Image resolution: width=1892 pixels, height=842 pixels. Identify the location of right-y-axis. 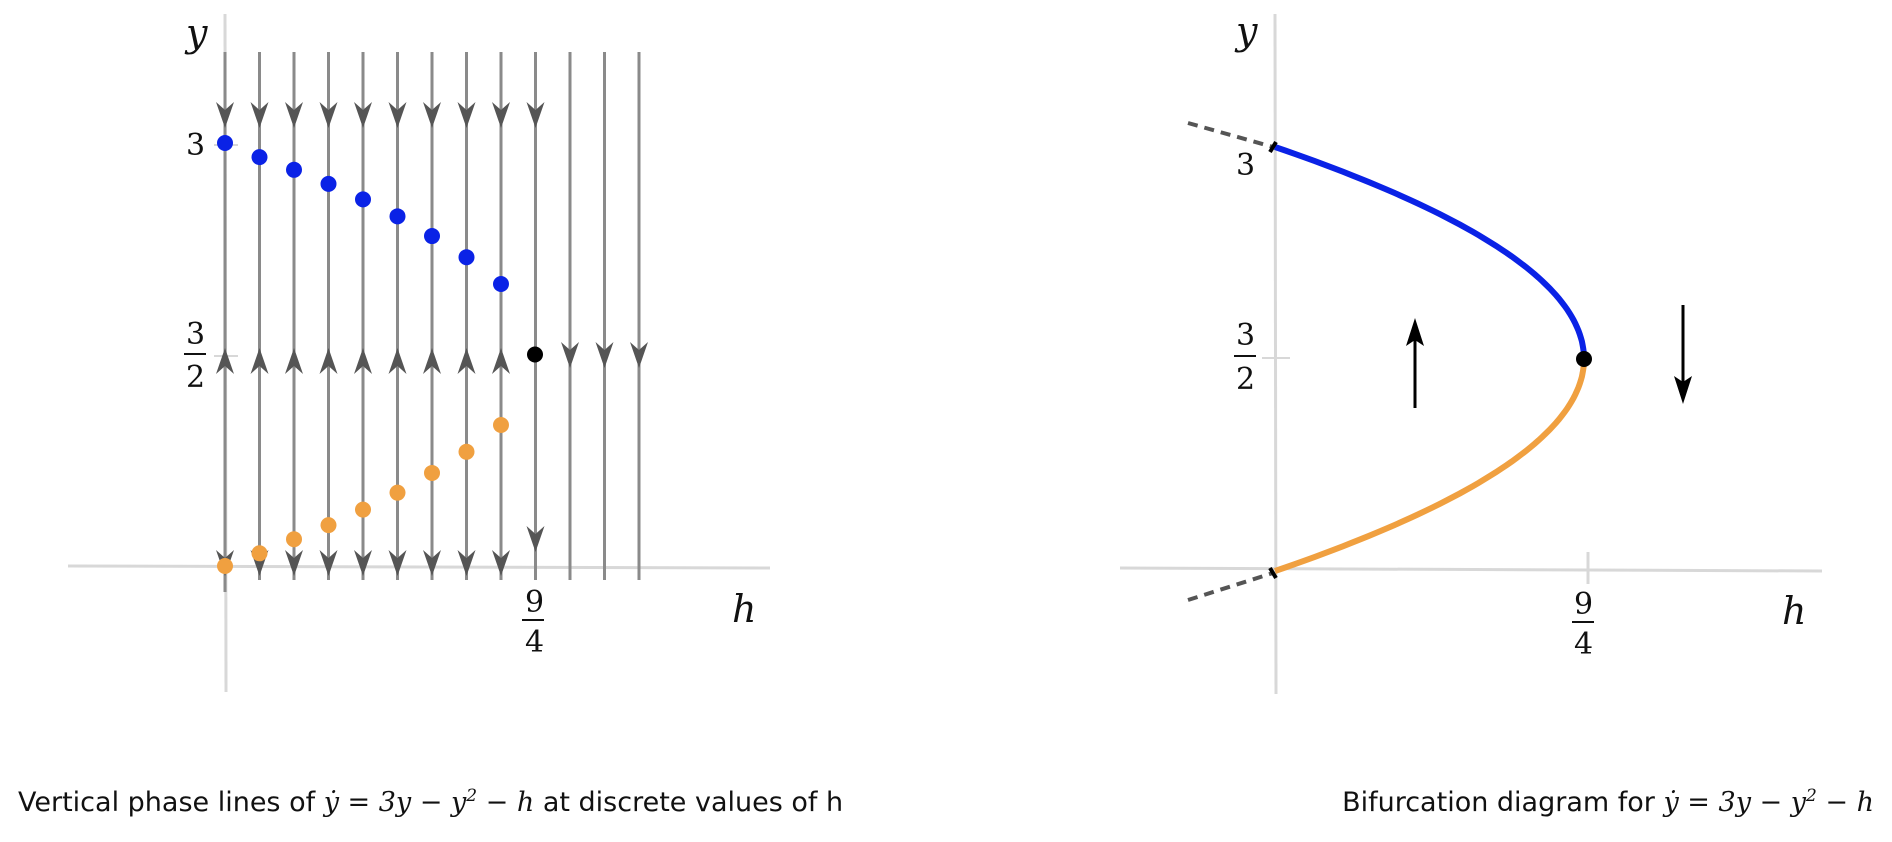
(1275, 354).